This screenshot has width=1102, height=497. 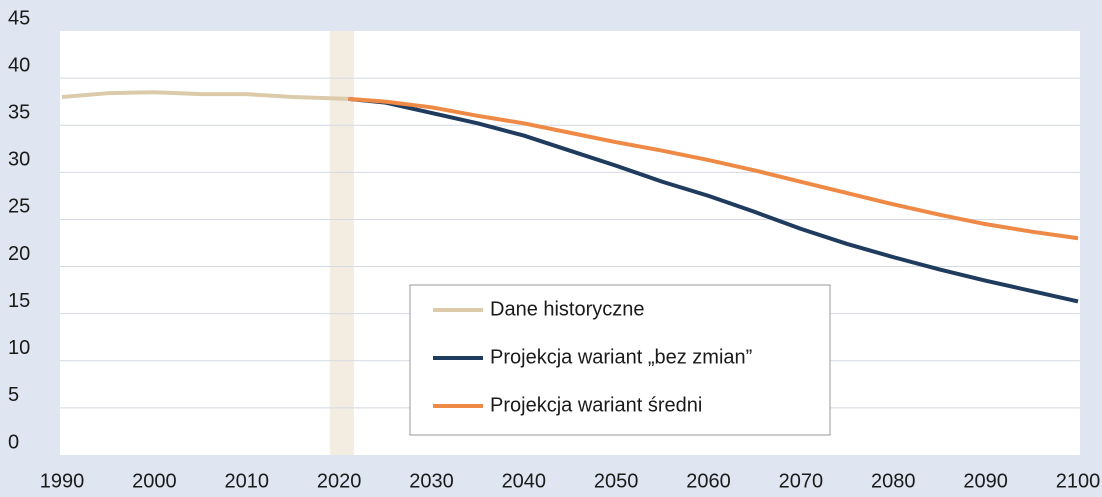 I want to click on y-tick-label: 15, so click(x=19, y=301).